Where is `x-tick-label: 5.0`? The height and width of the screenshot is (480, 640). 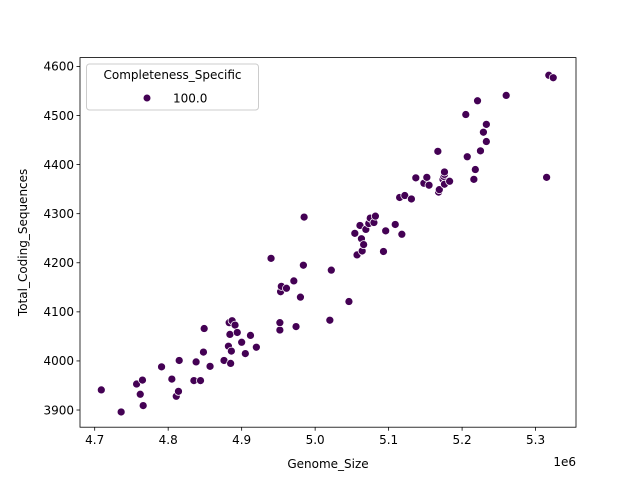 x-tick-label: 5.0 is located at coordinates (315, 440).